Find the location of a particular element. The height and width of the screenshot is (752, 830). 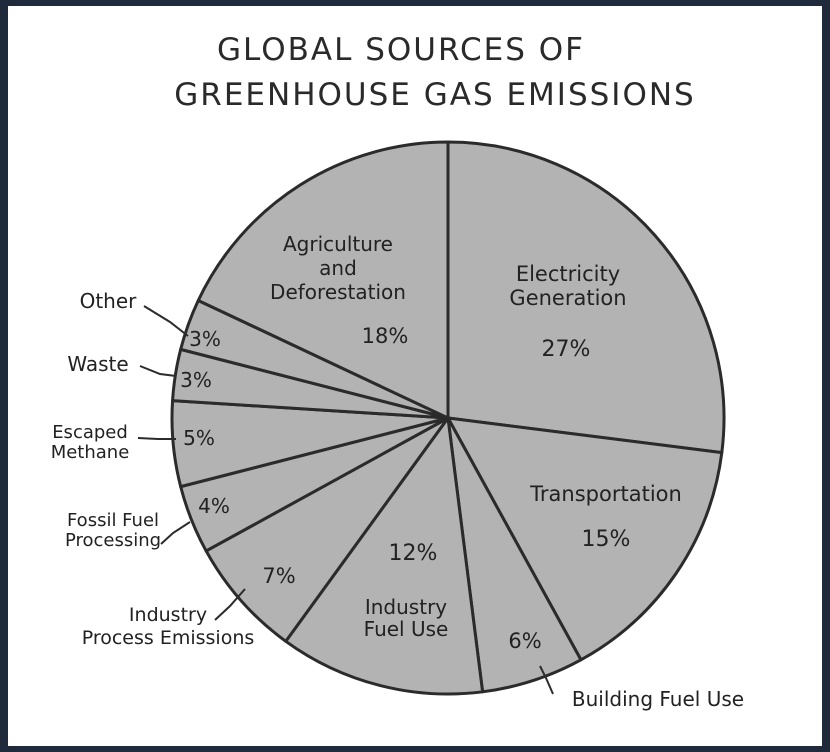

slice-category-label-line: Transportation is located at coordinates (605, 494).